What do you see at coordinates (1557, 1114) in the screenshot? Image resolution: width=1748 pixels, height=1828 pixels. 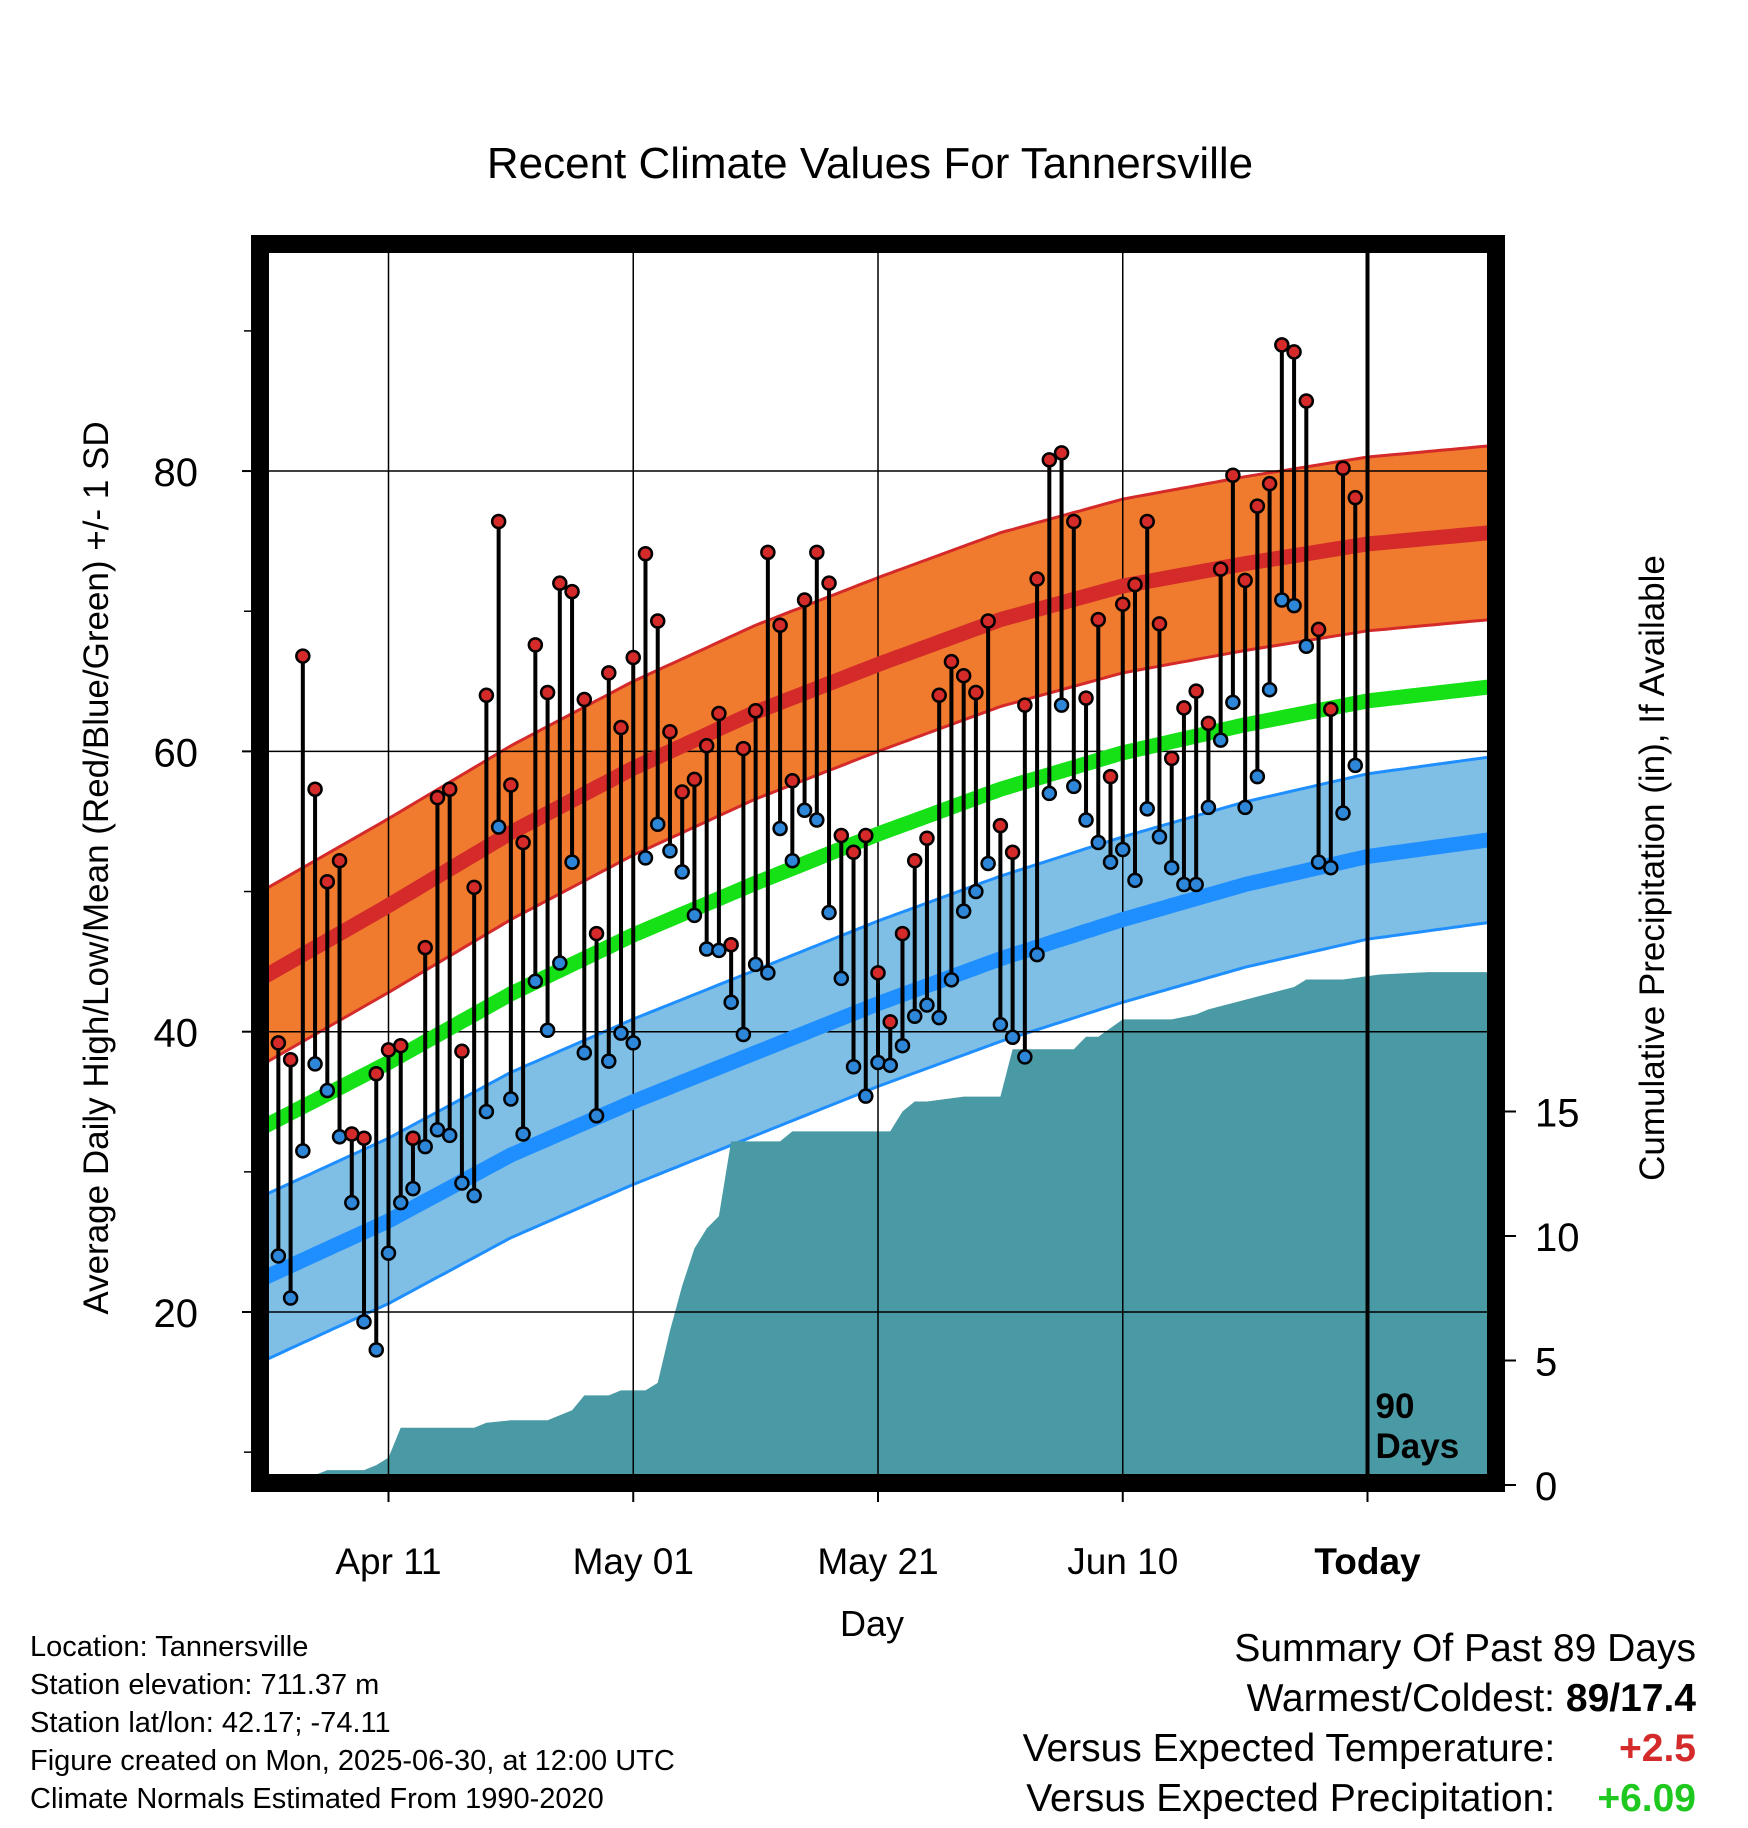 I see `y2-tick-label: 15` at bounding box center [1557, 1114].